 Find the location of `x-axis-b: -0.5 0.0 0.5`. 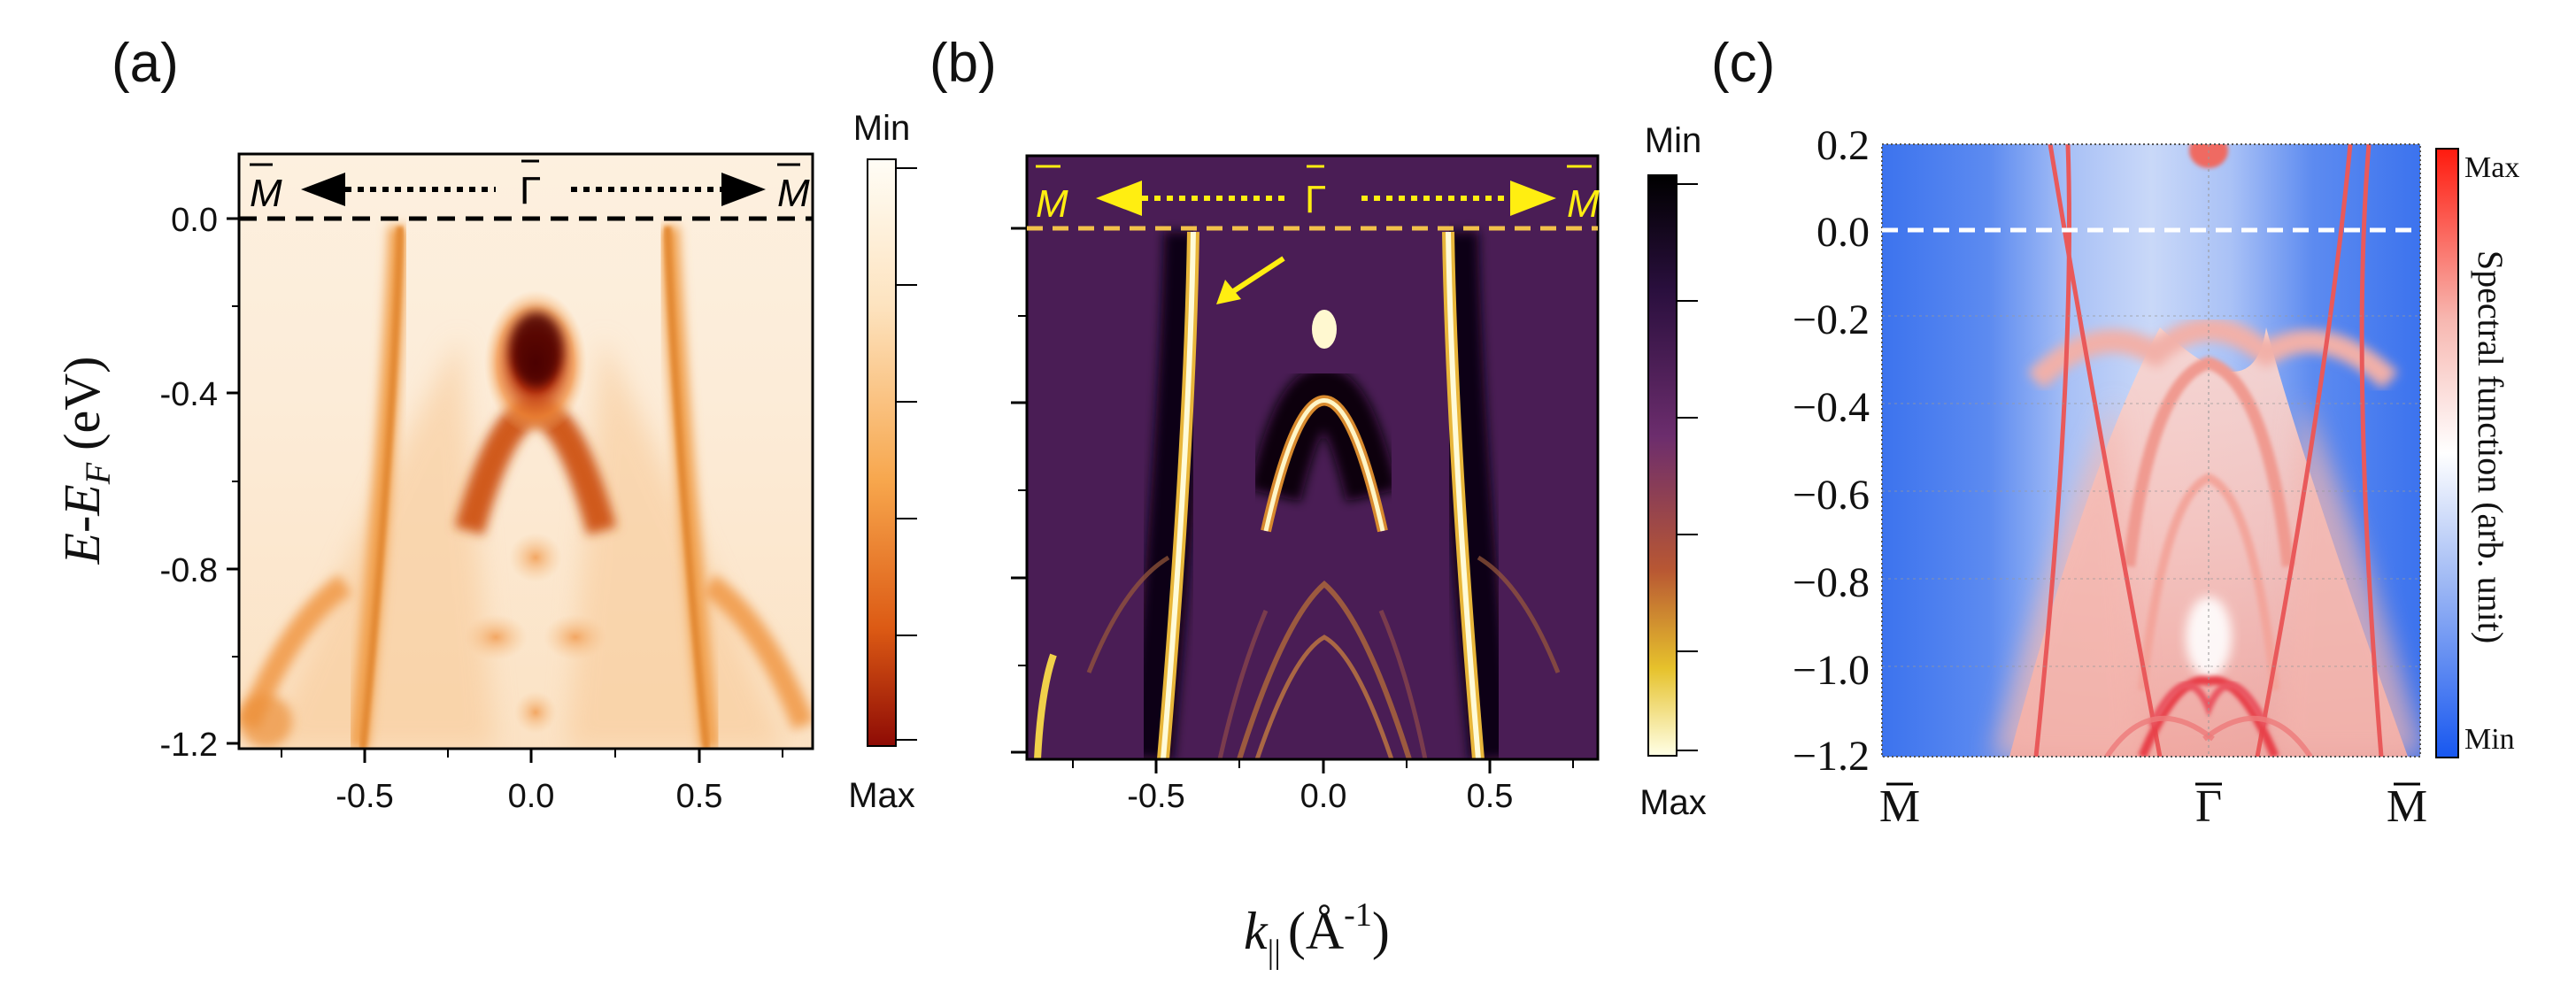

x-axis-b: -0.5 0.0 0.5 is located at coordinates (1323, 787).